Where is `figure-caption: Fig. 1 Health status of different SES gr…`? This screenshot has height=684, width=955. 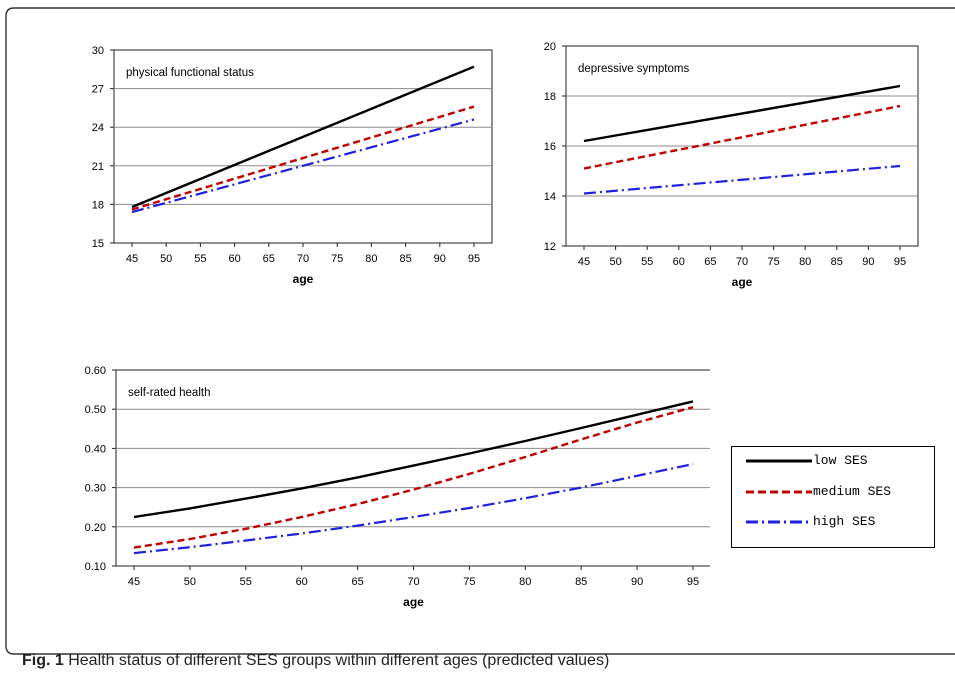
figure-caption: Fig. 1 Health status of different SES gr… is located at coordinates (315, 661).